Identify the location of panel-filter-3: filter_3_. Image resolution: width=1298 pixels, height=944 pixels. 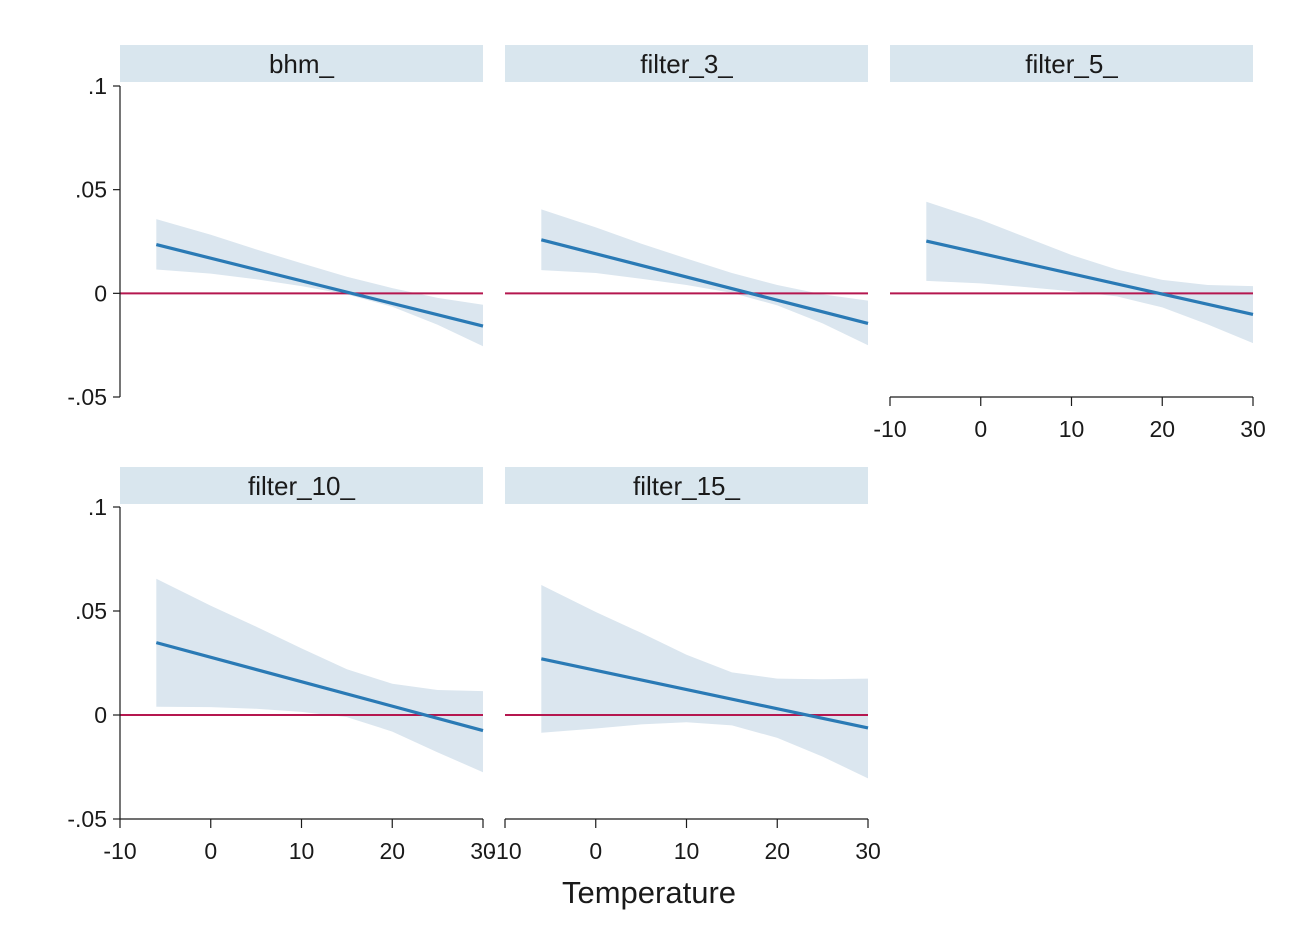
(687, 195).